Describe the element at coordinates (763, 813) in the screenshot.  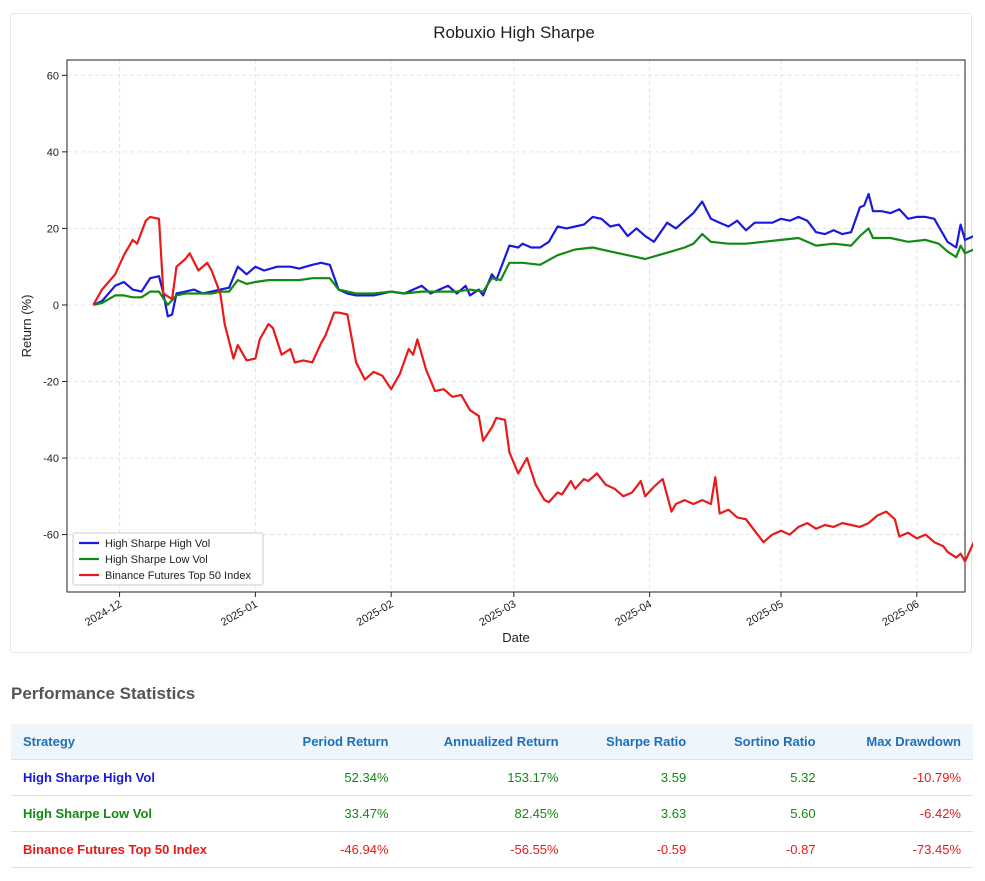
I see `sortino-ratio: 5.60` at that location.